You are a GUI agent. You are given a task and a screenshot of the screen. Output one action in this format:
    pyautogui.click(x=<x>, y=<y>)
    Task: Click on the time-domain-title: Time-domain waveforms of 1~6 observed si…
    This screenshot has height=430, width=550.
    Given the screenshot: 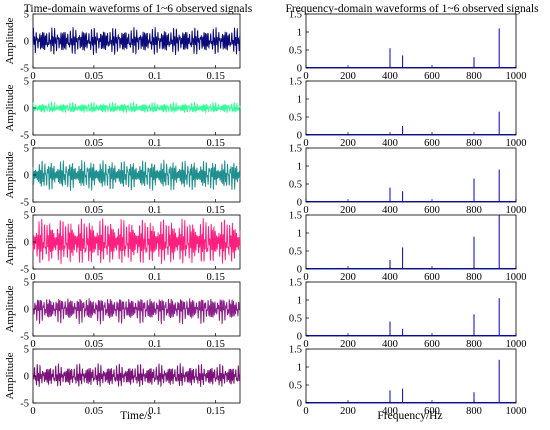 What is the action you would take?
    pyautogui.click(x=138, y=9)
    